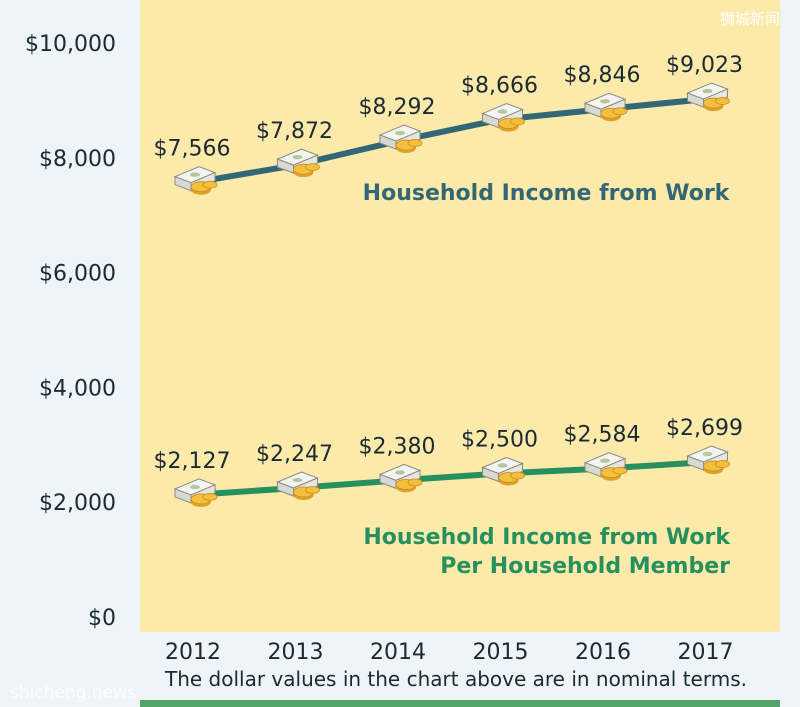 The image size is (800, 707). Describe the element at coordinates (73, 693) in the screenshot. I see `watermark-bottom: shicheng.news` at that location.